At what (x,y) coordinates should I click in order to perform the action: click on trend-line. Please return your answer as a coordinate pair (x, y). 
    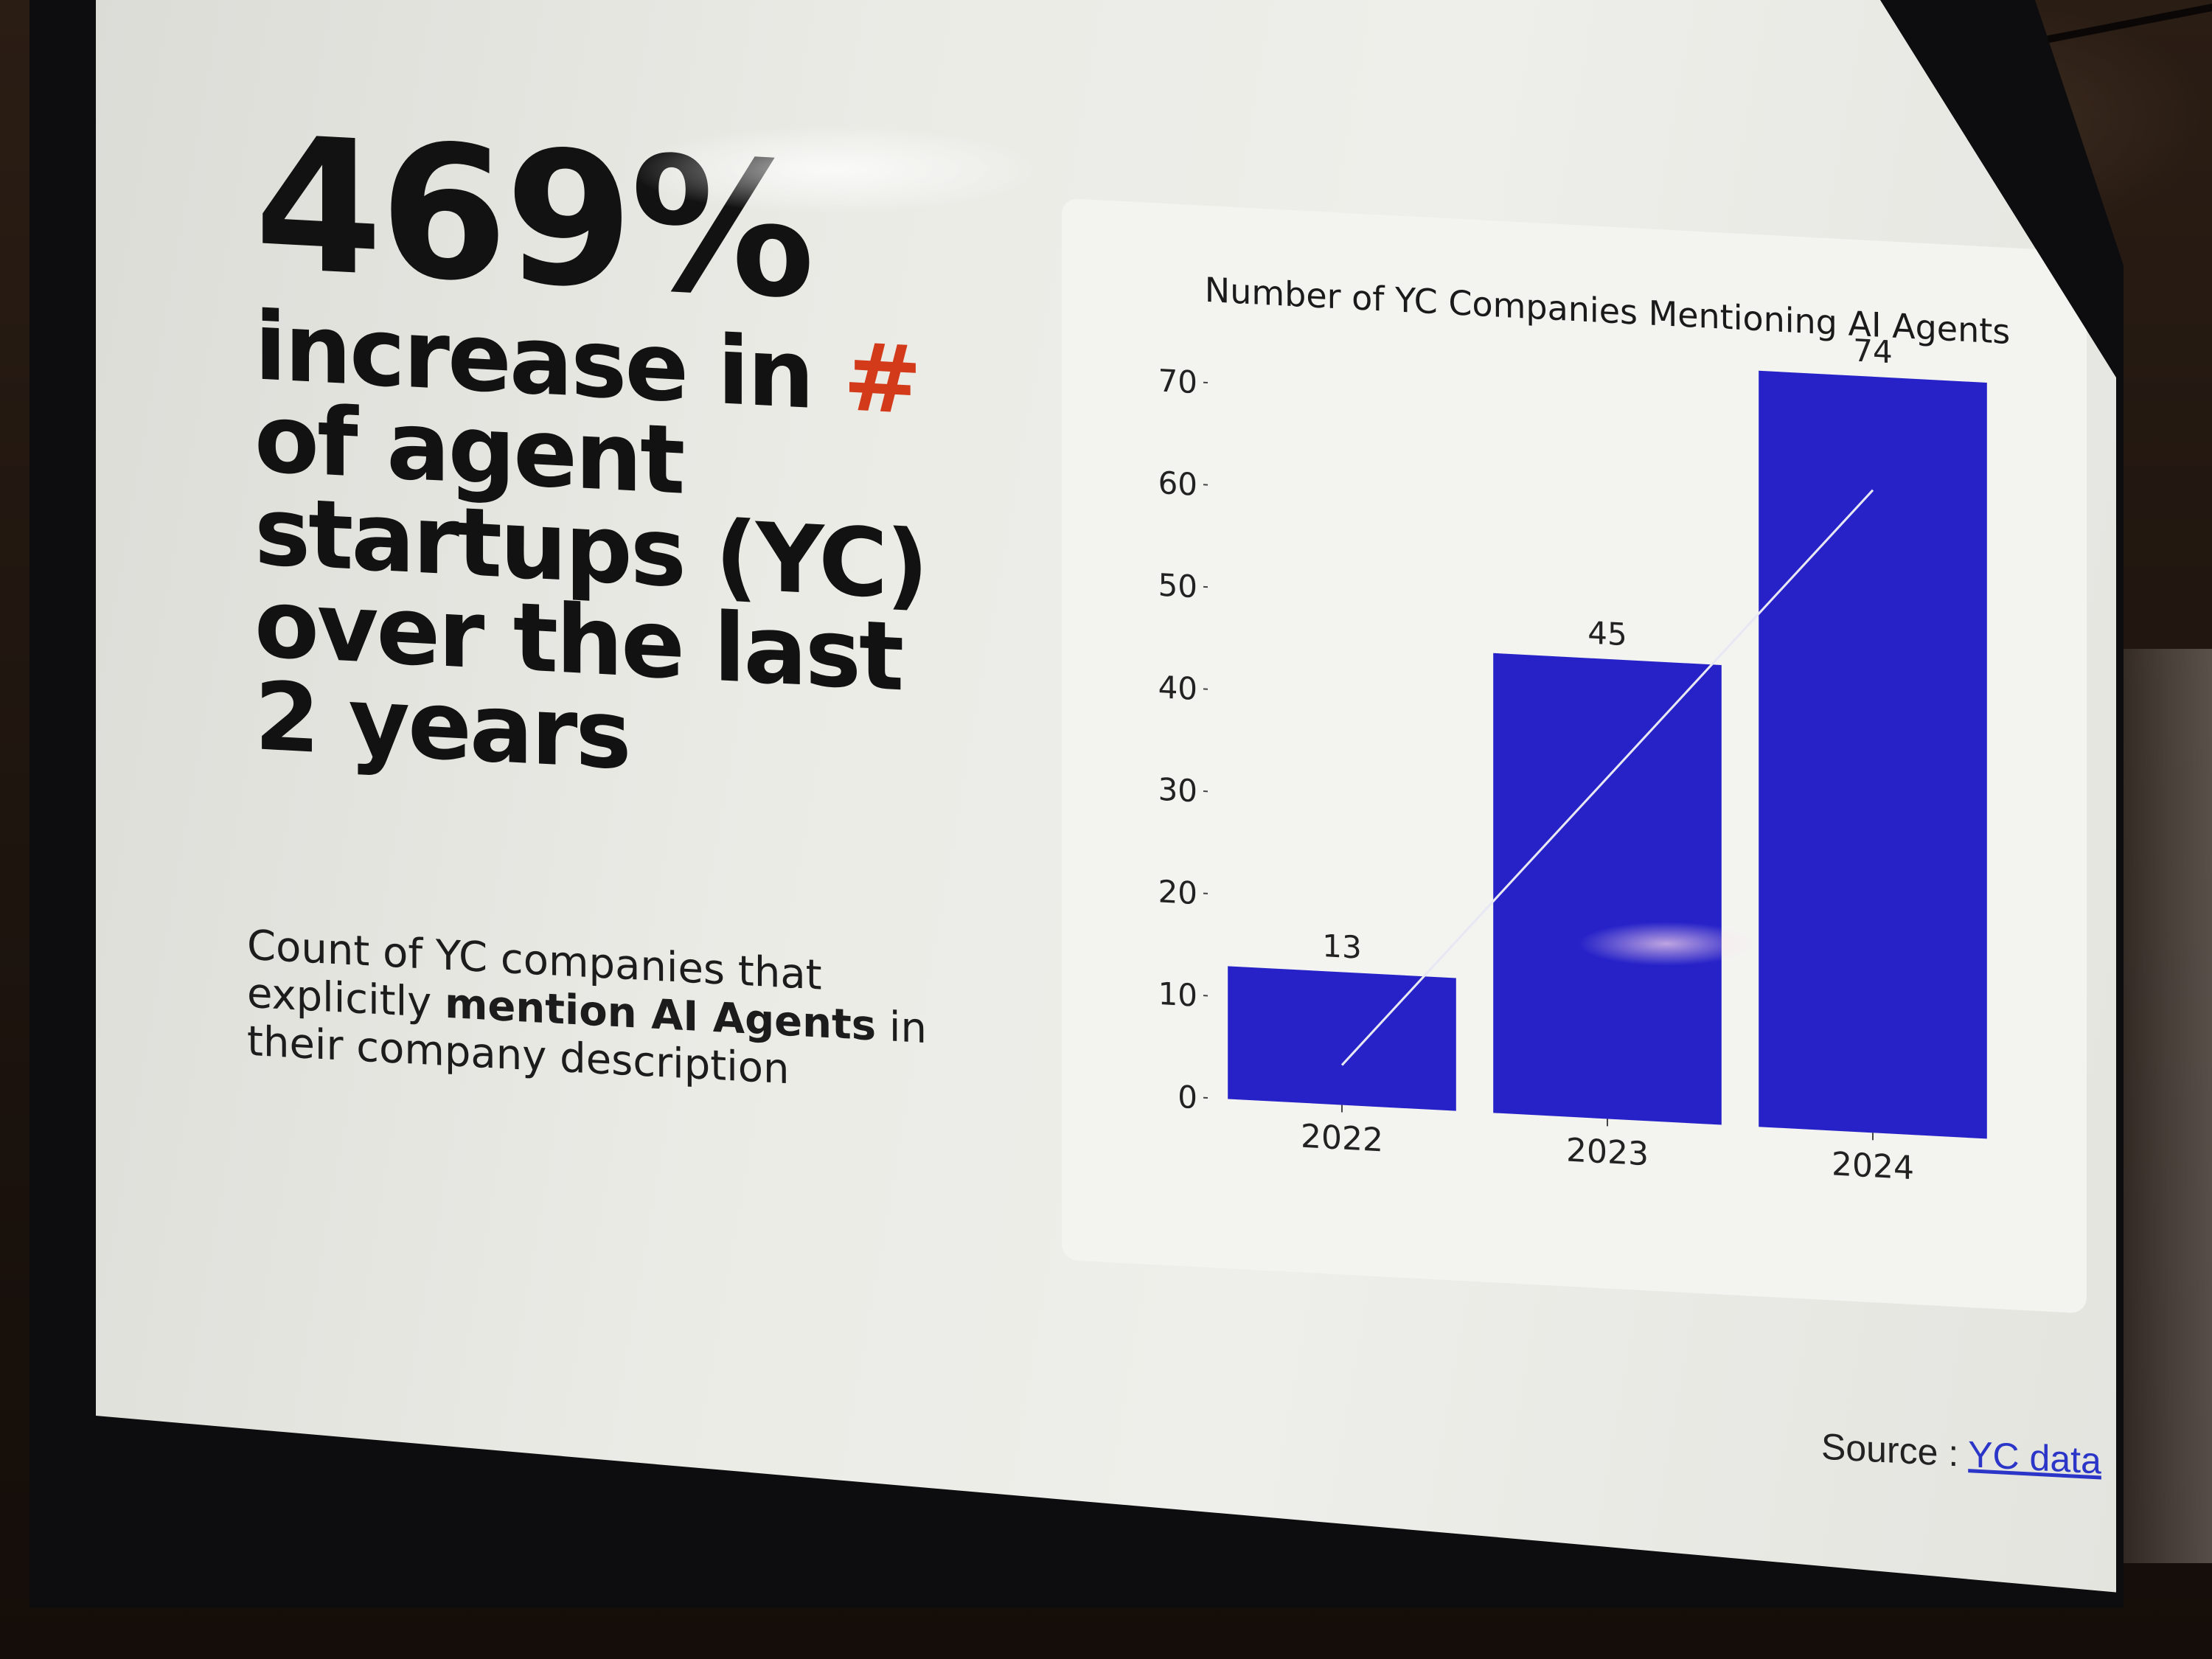
    Looking at the image, I should click on (1607, 777).